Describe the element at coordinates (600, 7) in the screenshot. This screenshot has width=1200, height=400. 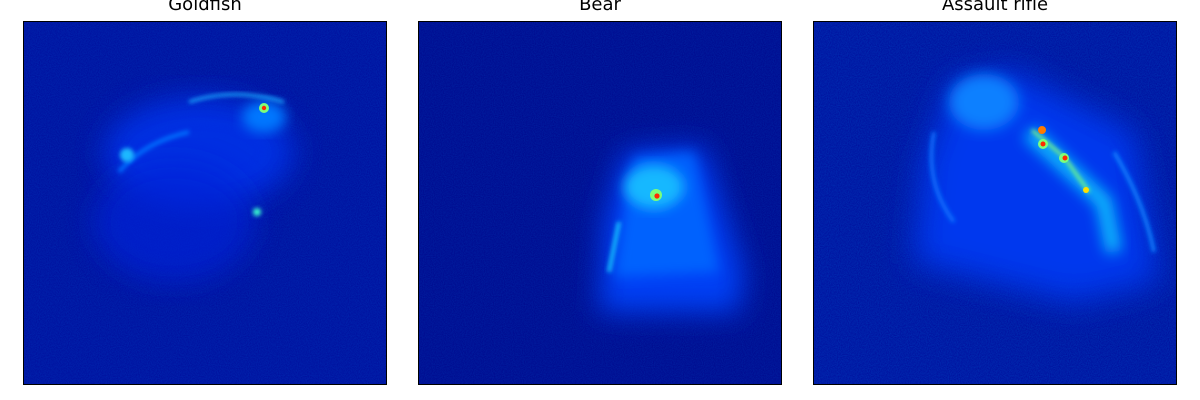
I see `panel-title: Bear` at that location.